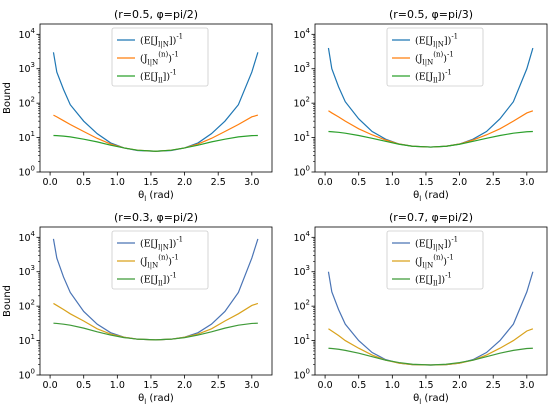 The width and height of the screenshot is (550, 405). I want to click on chart-title: (r=0.5, φ=pi/2), so click(156, 14).